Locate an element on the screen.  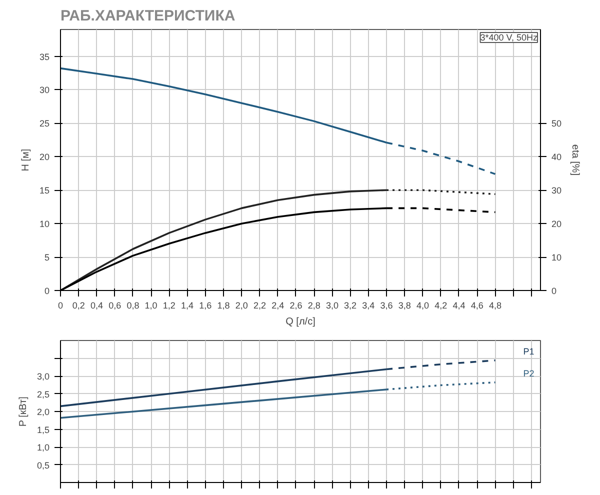
y-tick-label: 2,0 is located at coordinates (43, 412).